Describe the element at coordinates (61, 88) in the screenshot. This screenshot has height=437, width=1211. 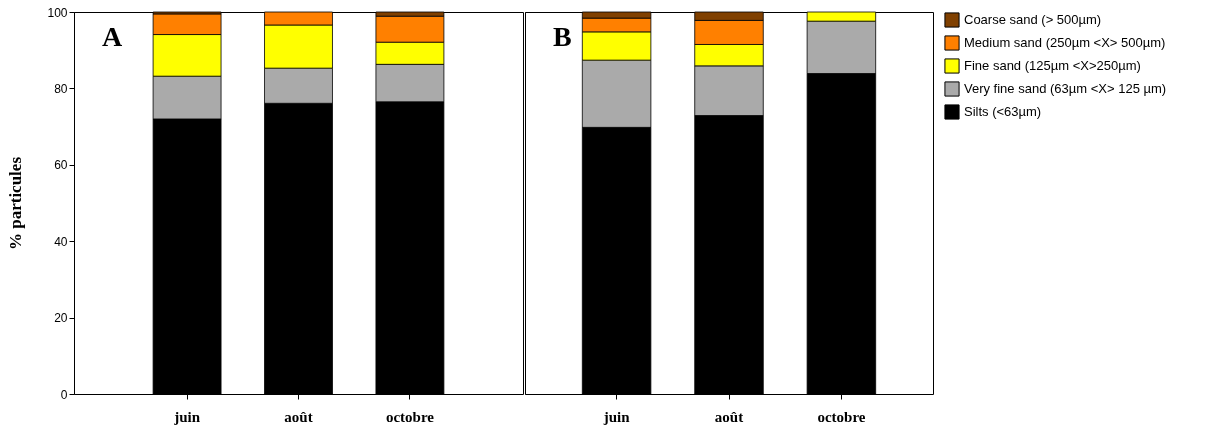
I see `y-tick-label: 80` at that location.